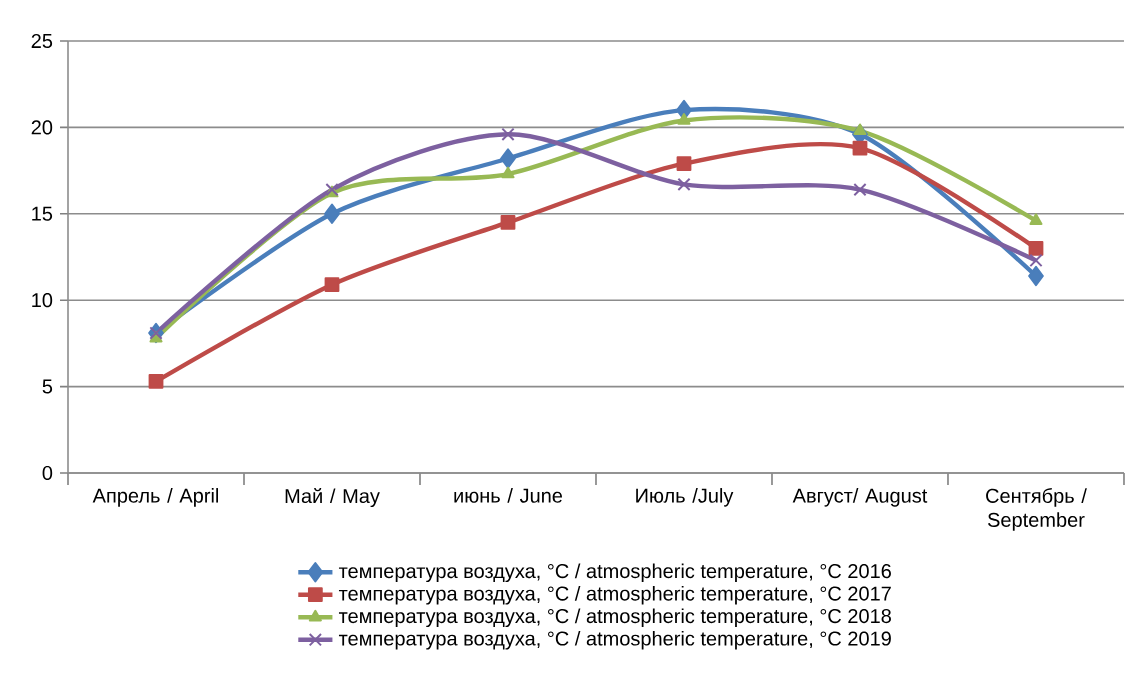 This screenshot has width=1132, height=675. What do you see at coordinates (614, 595) in the screenshot?
I see `legend-label: температура воздуха, °C / atmospheric temperature, °C 2017` at bounding box center [614, 595].